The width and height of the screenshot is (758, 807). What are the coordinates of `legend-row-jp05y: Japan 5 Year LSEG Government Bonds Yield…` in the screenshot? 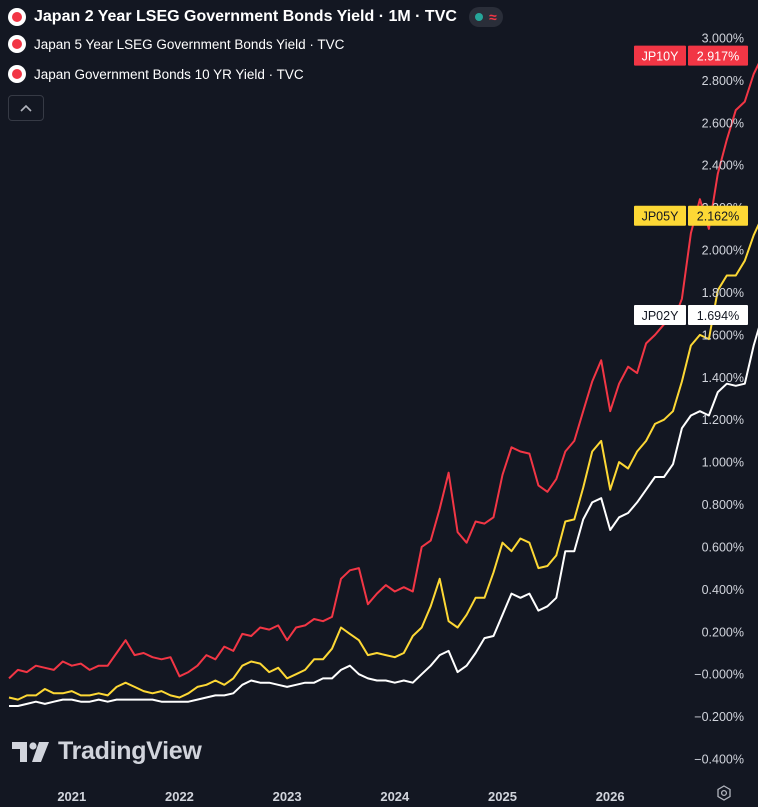 It's located at (255, 44).